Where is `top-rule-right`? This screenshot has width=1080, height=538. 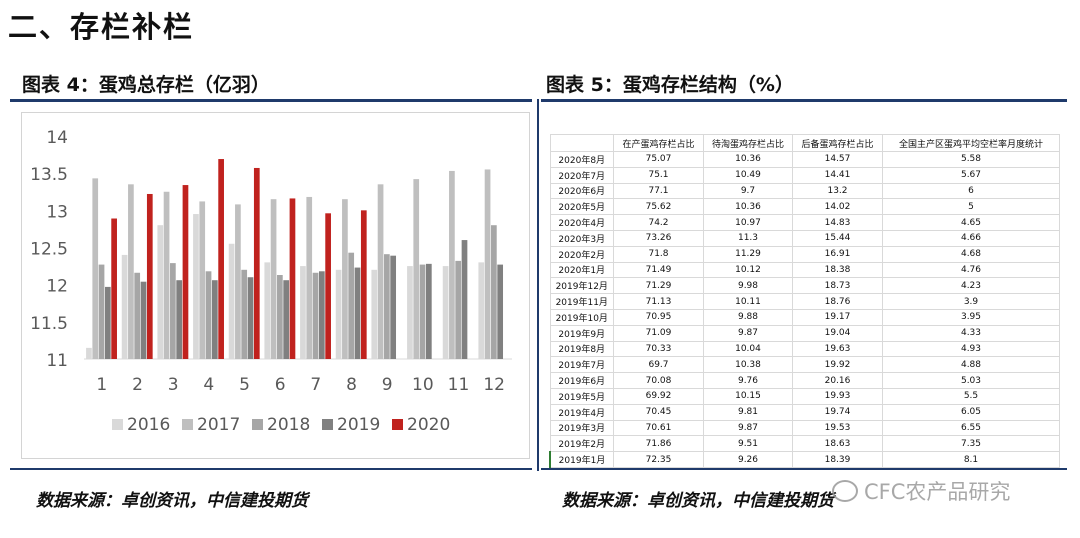 top-rule-right is located at coordinates (804, 100).